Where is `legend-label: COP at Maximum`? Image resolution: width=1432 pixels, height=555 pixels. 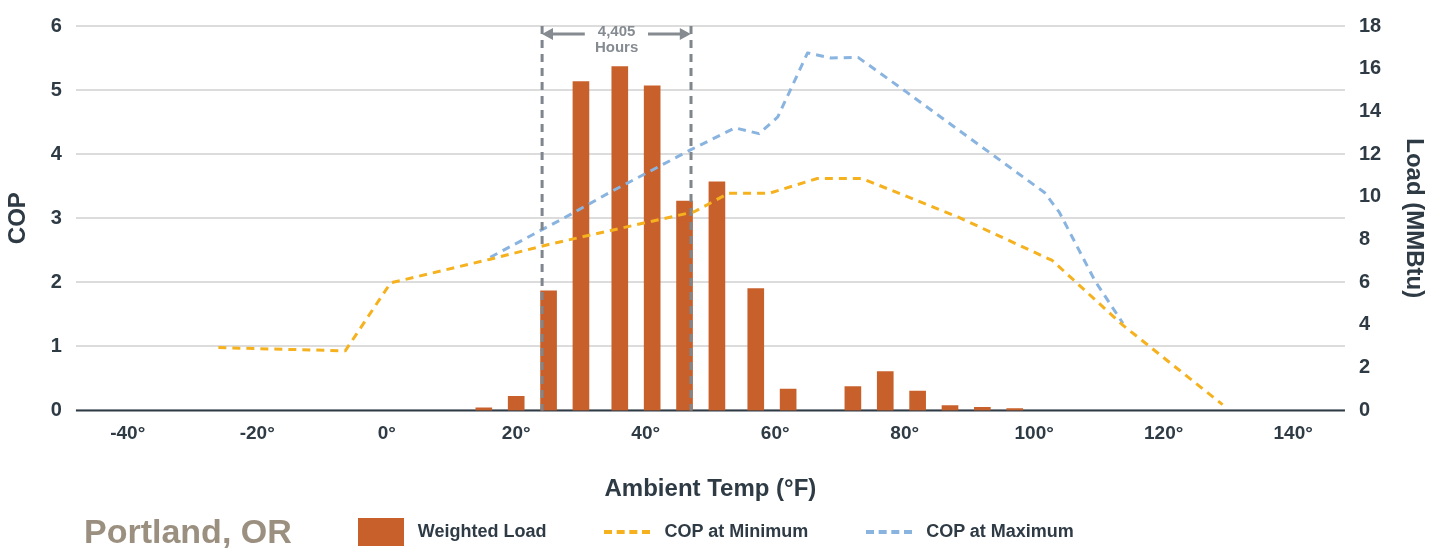
legend-label: COP at Maximum is located at coordinates (1000, 531).